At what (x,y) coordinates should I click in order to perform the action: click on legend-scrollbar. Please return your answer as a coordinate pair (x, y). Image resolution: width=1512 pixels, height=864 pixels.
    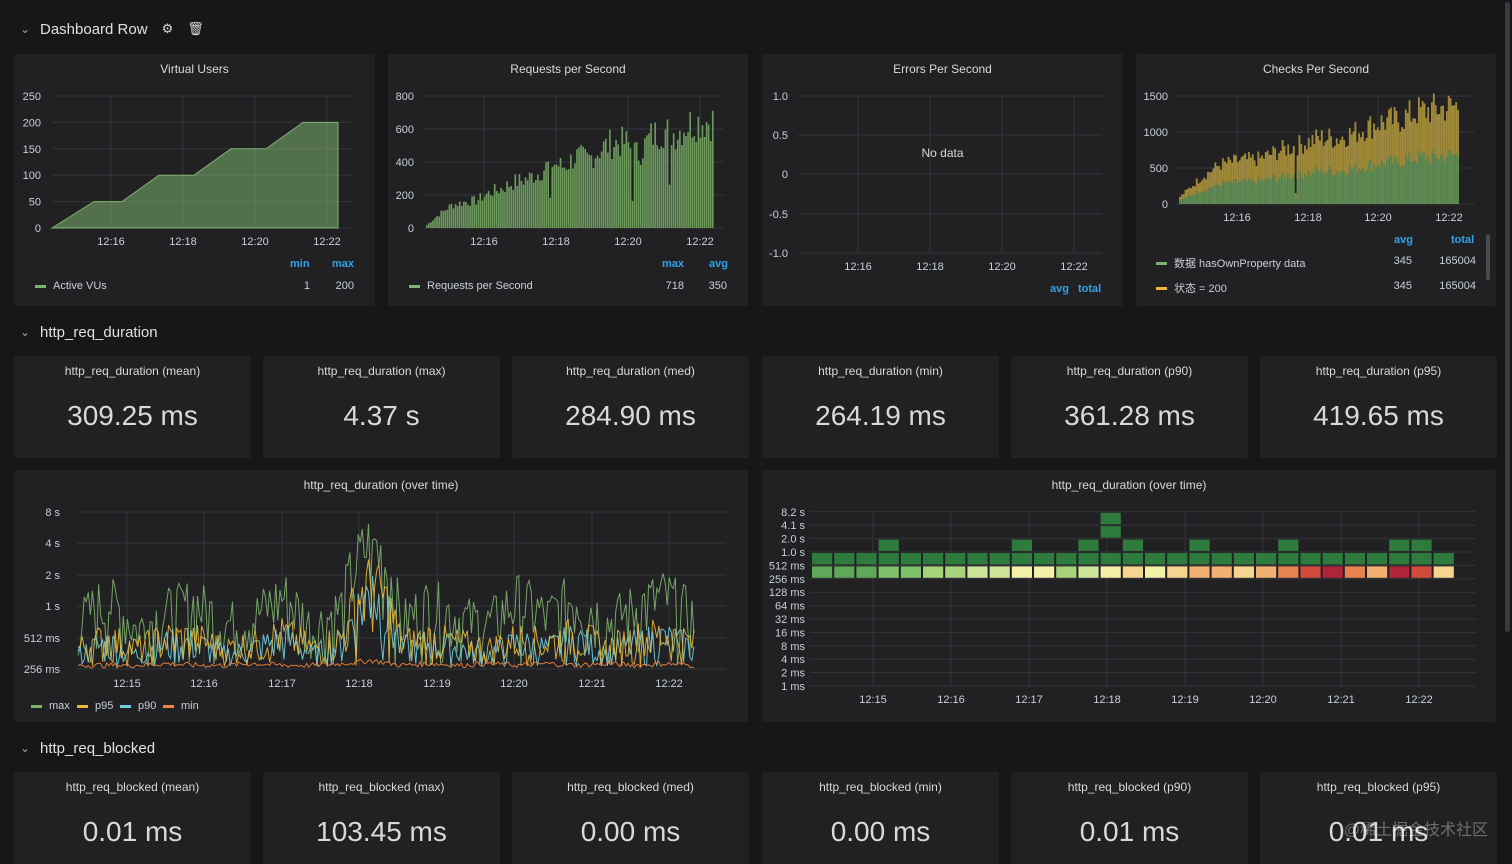
    Looking at the image, I should click on (1488, 257).